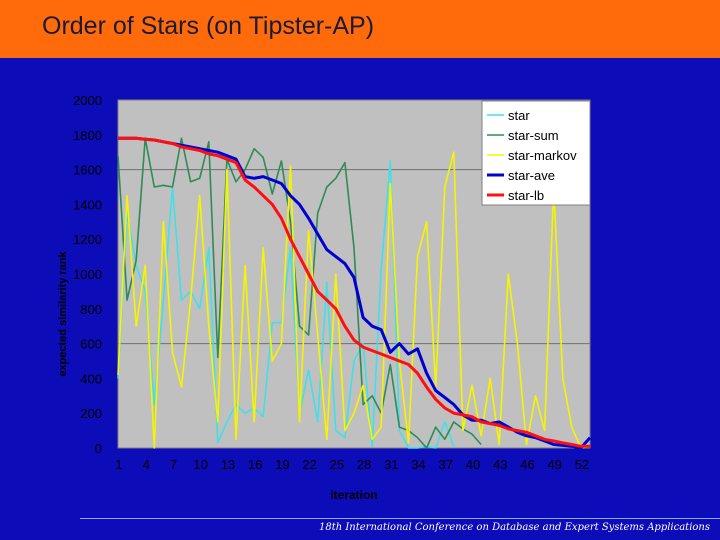 This screenshot has width=720, height=540. What do you see at coordinates (527, 464) in the screenshot?
I see `x-tick-label: 46` at bounding box center [527, 464].